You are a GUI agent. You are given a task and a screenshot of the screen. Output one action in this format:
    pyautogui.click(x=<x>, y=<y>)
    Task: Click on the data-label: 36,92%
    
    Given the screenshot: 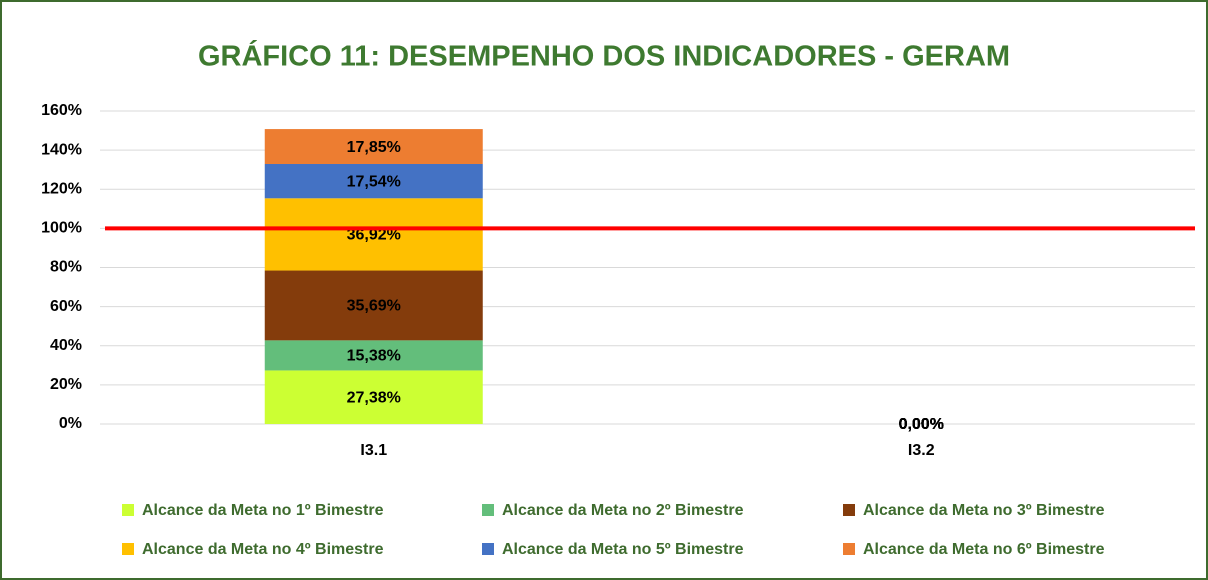 What is the action you would take?
    pyautogui.click(x=374, y=235)
    